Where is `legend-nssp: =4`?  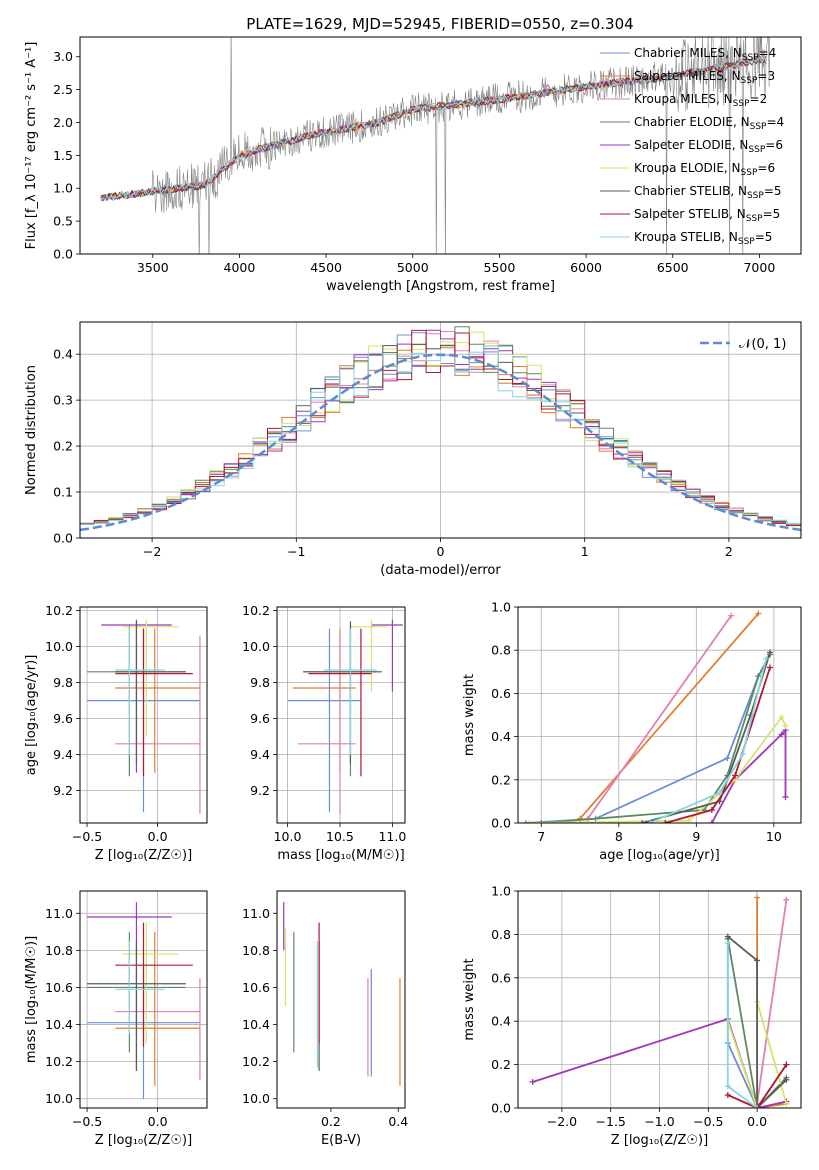
legend-nssp: =4 is located at coordinates (775, 122).